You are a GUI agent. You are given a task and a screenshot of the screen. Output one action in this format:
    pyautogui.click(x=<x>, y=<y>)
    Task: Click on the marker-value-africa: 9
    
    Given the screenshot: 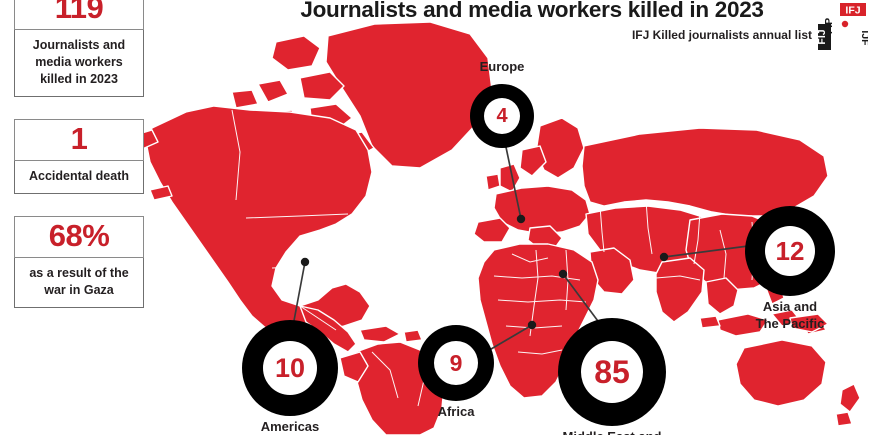 What is the action you would take?
    pyautogui.click(x=456, y=362)
    